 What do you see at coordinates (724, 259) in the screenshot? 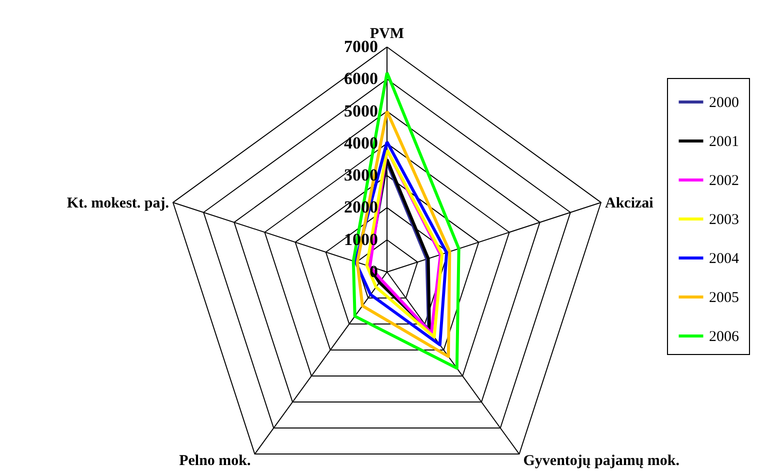
I see `legend-label: 2004` at bounding box center [724, 259].